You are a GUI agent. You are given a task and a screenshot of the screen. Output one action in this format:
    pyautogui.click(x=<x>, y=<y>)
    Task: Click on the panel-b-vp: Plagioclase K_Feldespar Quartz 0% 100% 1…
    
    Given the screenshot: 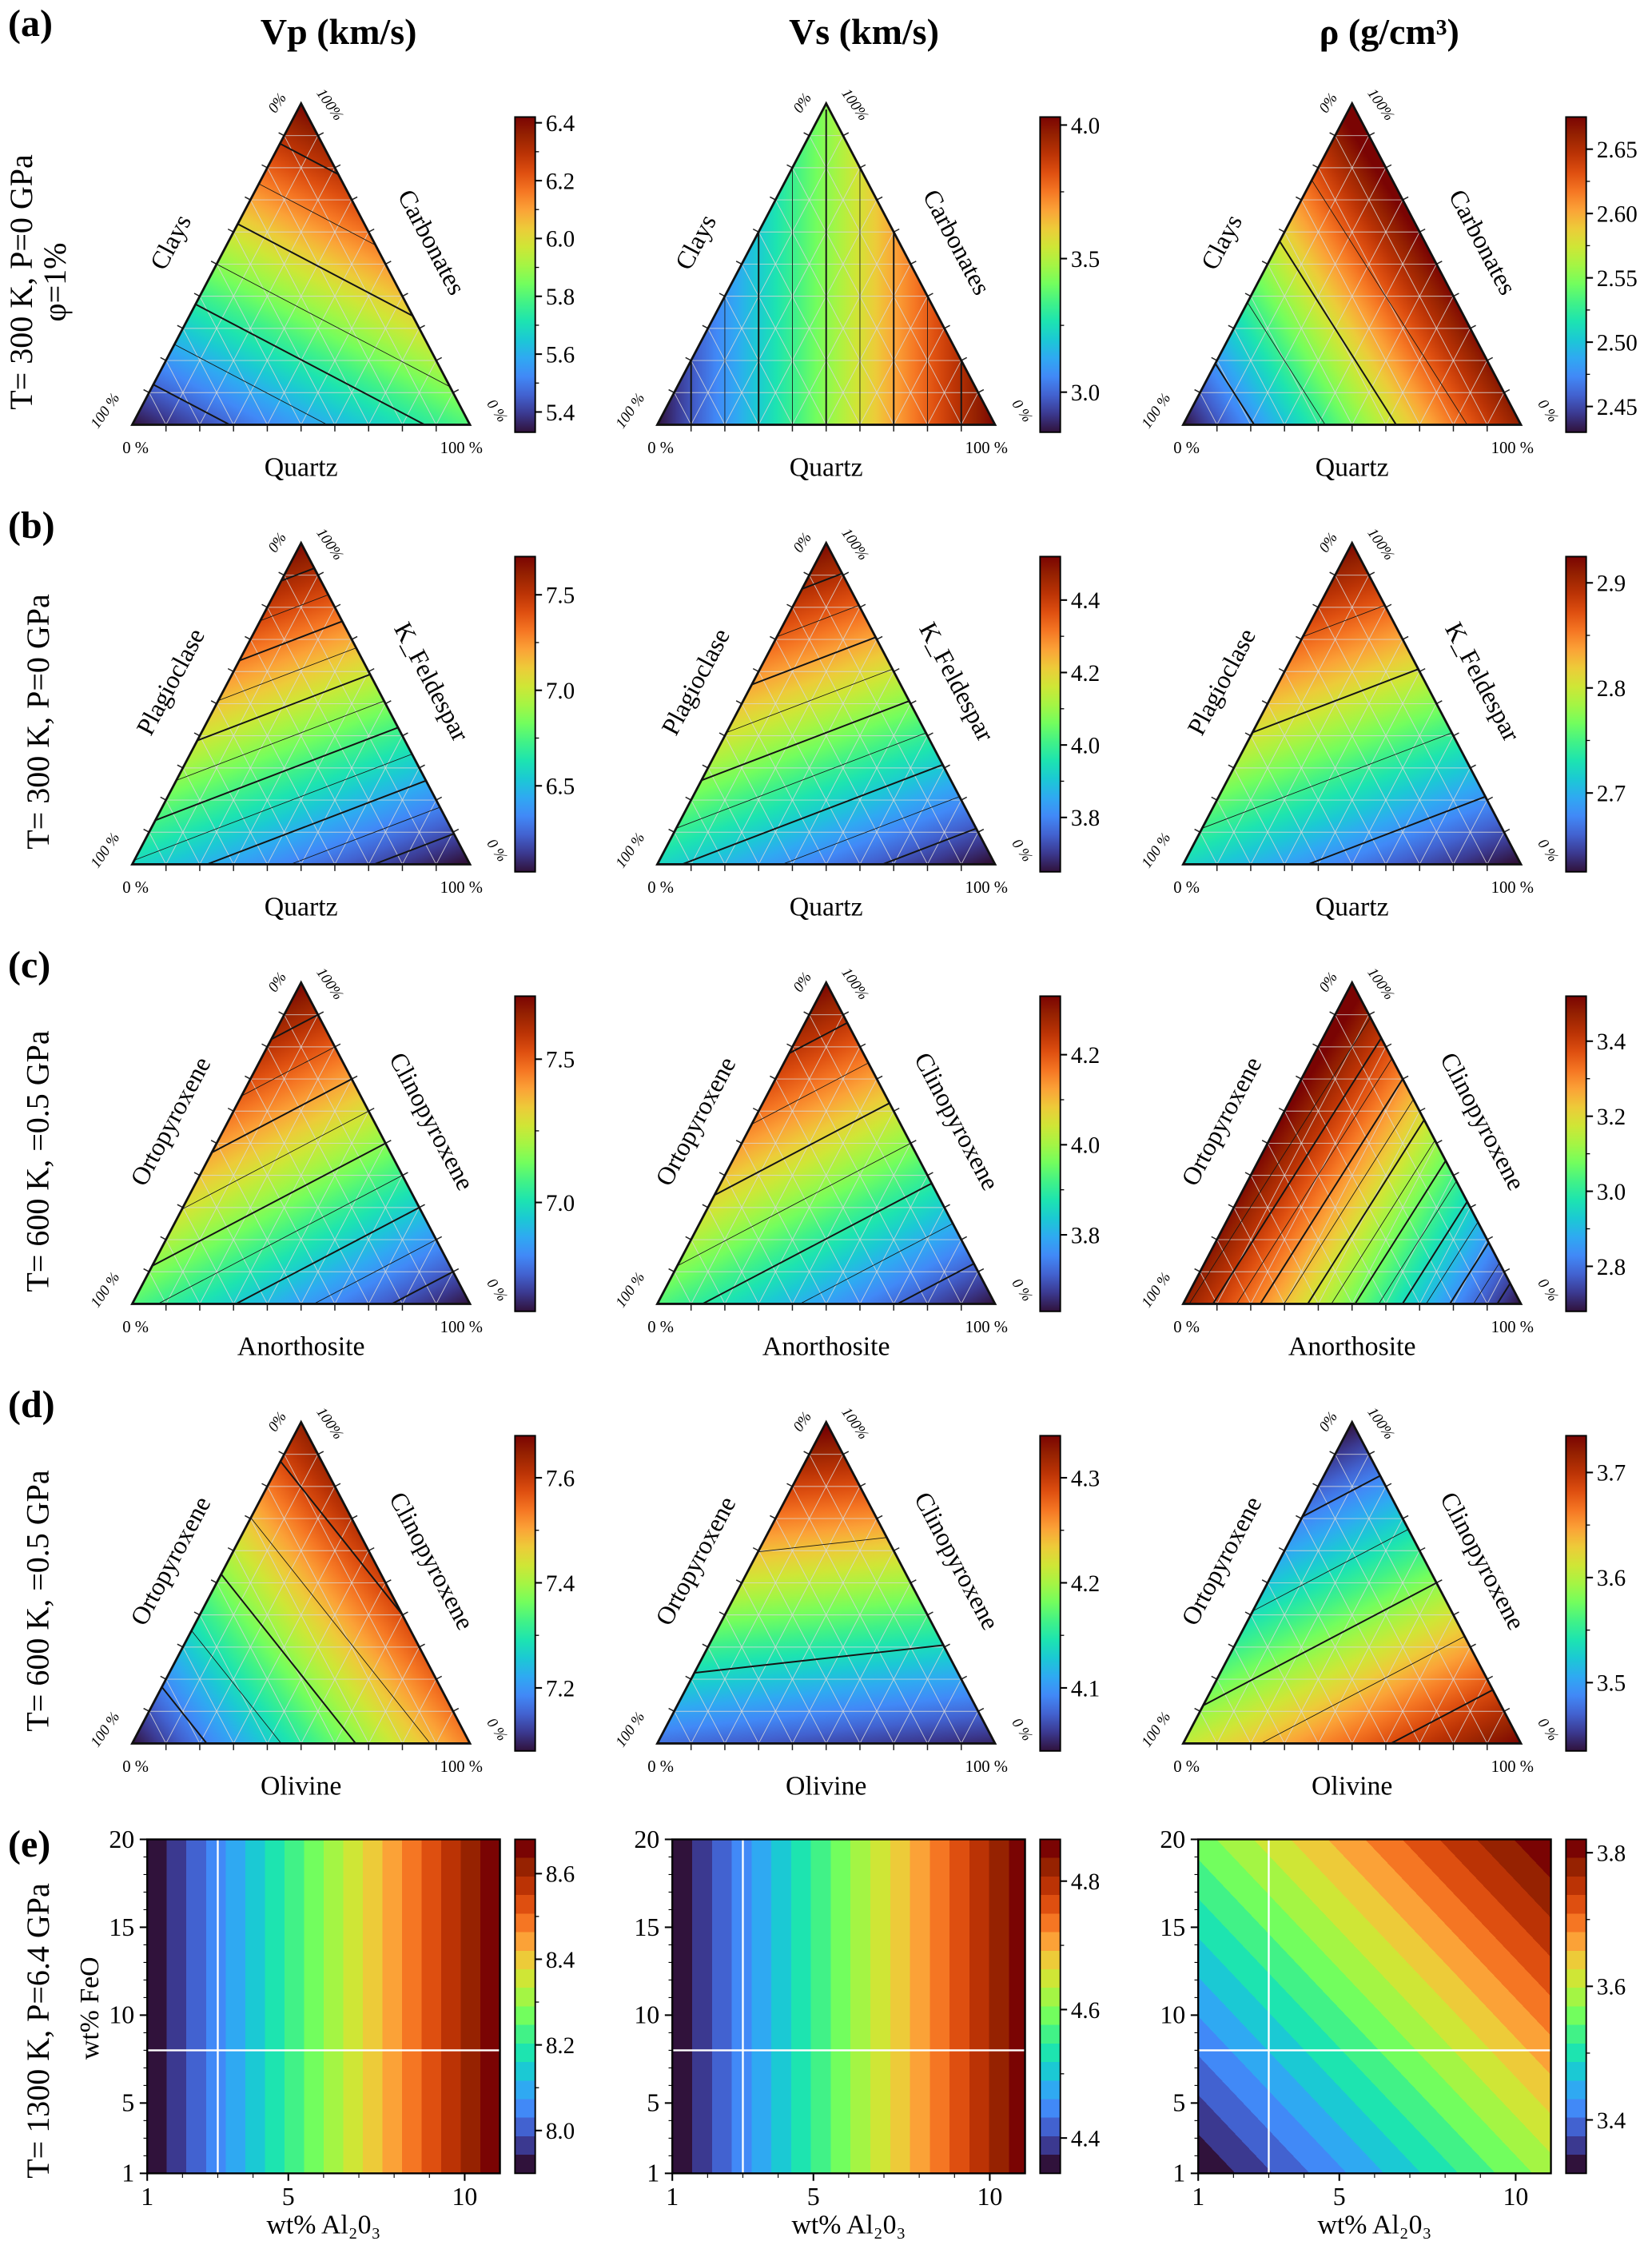 What is the action you would take?
    pyautogui.click(x=338, y=721)
    